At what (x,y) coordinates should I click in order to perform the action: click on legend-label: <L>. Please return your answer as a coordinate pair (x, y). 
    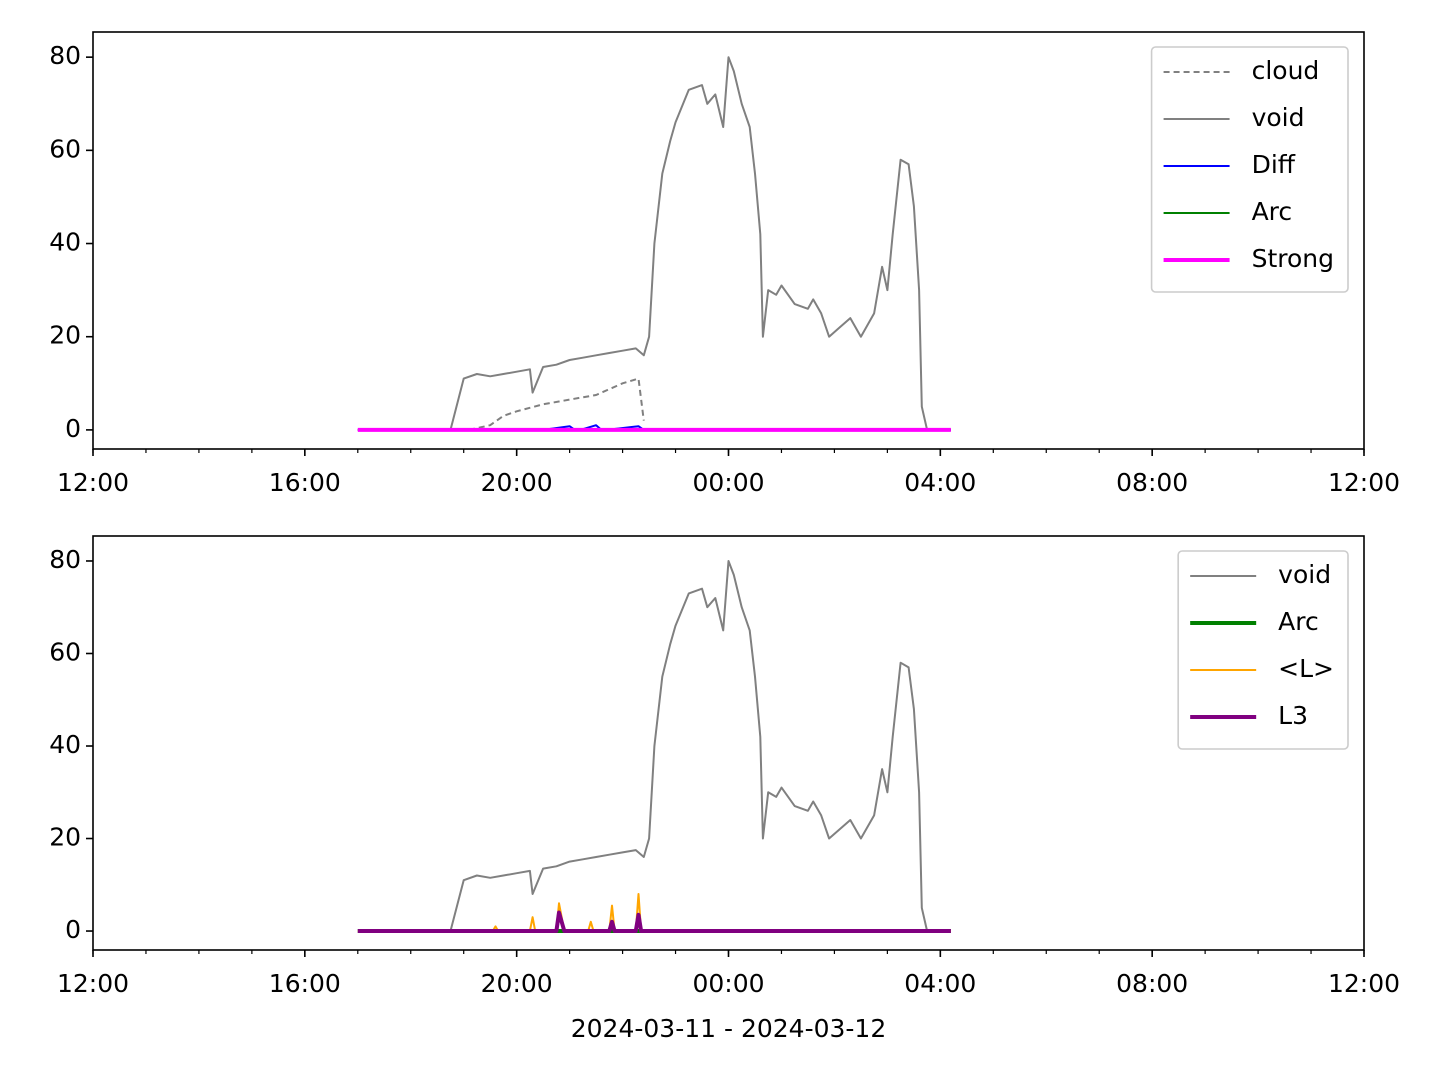
    Looking at the image, I should click on (1306, 668).